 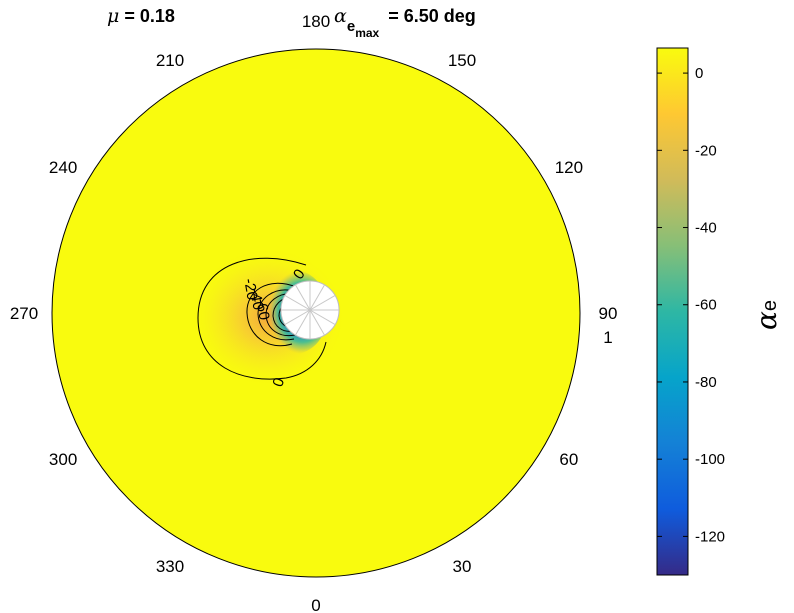 I want to click on title-alpha-symbol: α, so click(x=340, y=16).